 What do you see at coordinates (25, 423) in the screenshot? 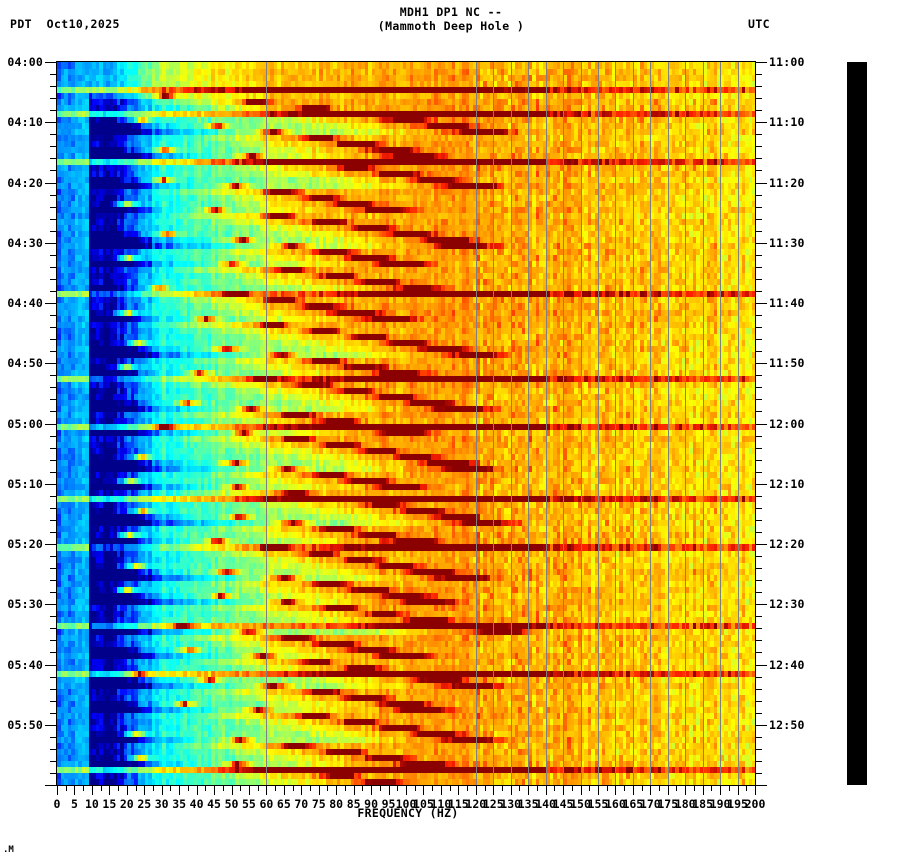
I see `y-axis-pdt-label: 05:00` at bounding box center [25, 423].